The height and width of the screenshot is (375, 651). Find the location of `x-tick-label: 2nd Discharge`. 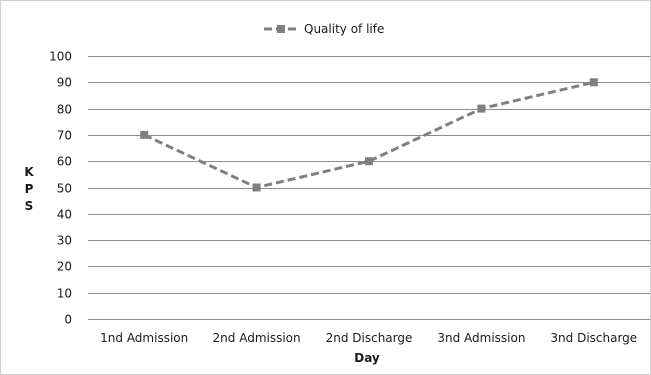

x-tick-label: 2nd Discharge is located at coordinates (369, 338).